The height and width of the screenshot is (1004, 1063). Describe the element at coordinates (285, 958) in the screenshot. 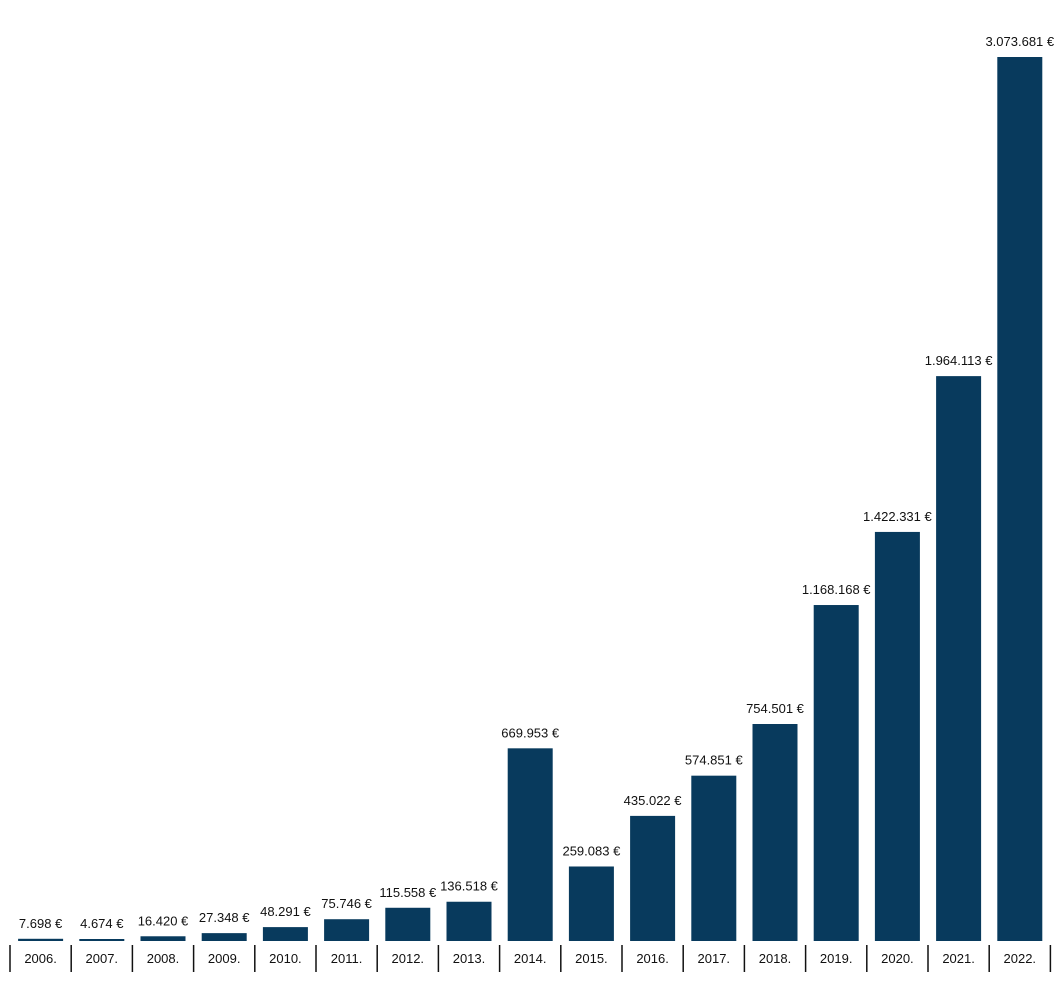

I see `x-tick-label: 2010.` at that location.